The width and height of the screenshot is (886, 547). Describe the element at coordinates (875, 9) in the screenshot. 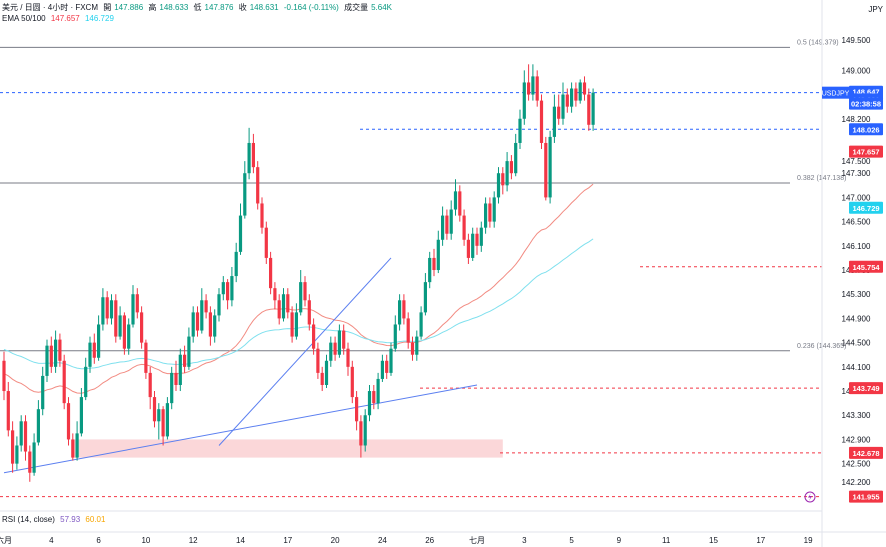

I see `currency-label: JPY` at that location.